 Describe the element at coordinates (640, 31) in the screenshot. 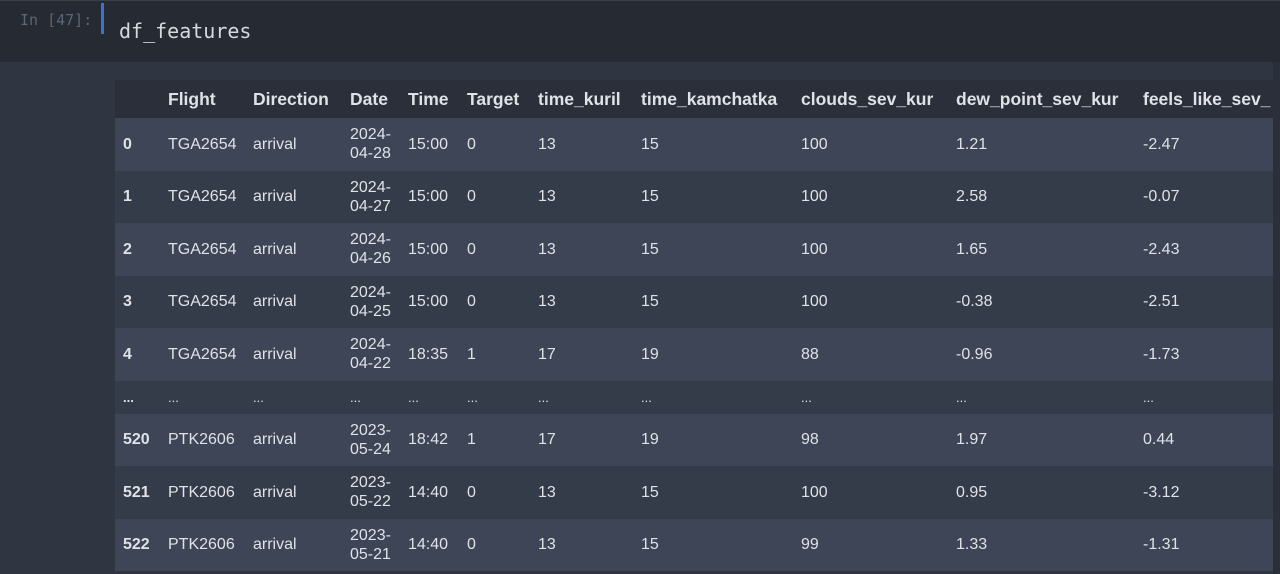

I see `code-input-cell: In [47]: df_features` at that location.